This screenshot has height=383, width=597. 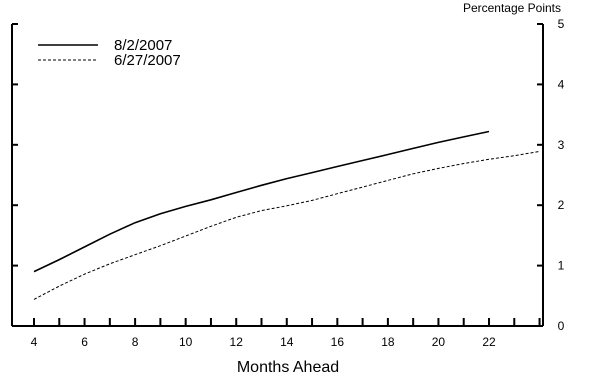 I want to click on x-tick-label: 8, so click(x=135, y=342).